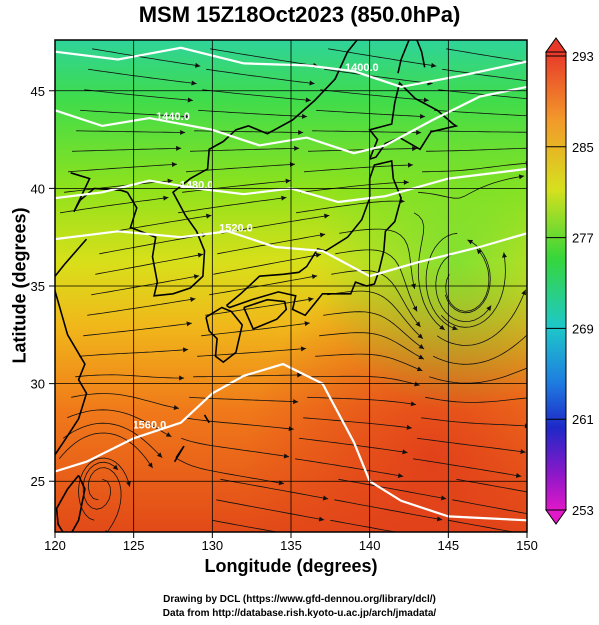 This screenshot has height=625, width=599. What do you see at coordinates (570, 283) in the screenshot?
I see `colorbar-ticks: 293 285 277 269 261 253` at bounding box center [570, 283].